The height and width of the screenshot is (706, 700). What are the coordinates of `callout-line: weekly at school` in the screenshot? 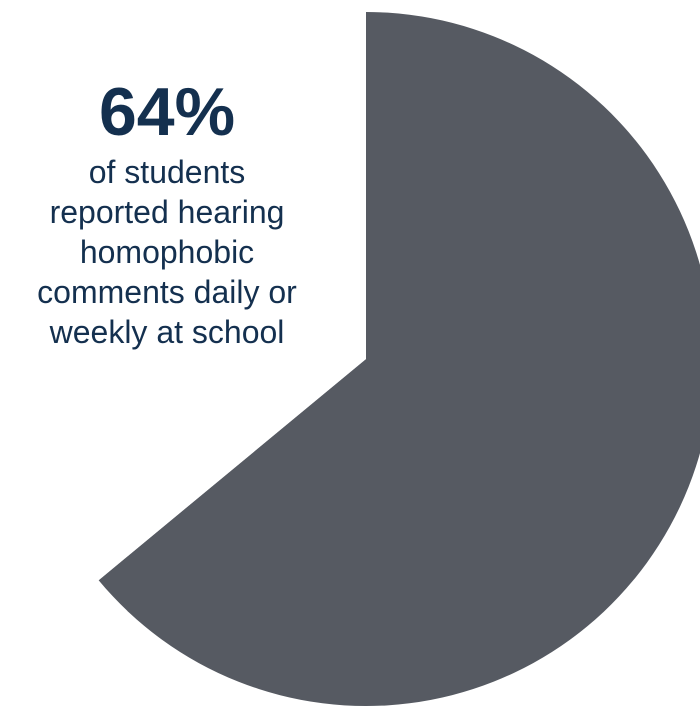 It's located at (167, 332).